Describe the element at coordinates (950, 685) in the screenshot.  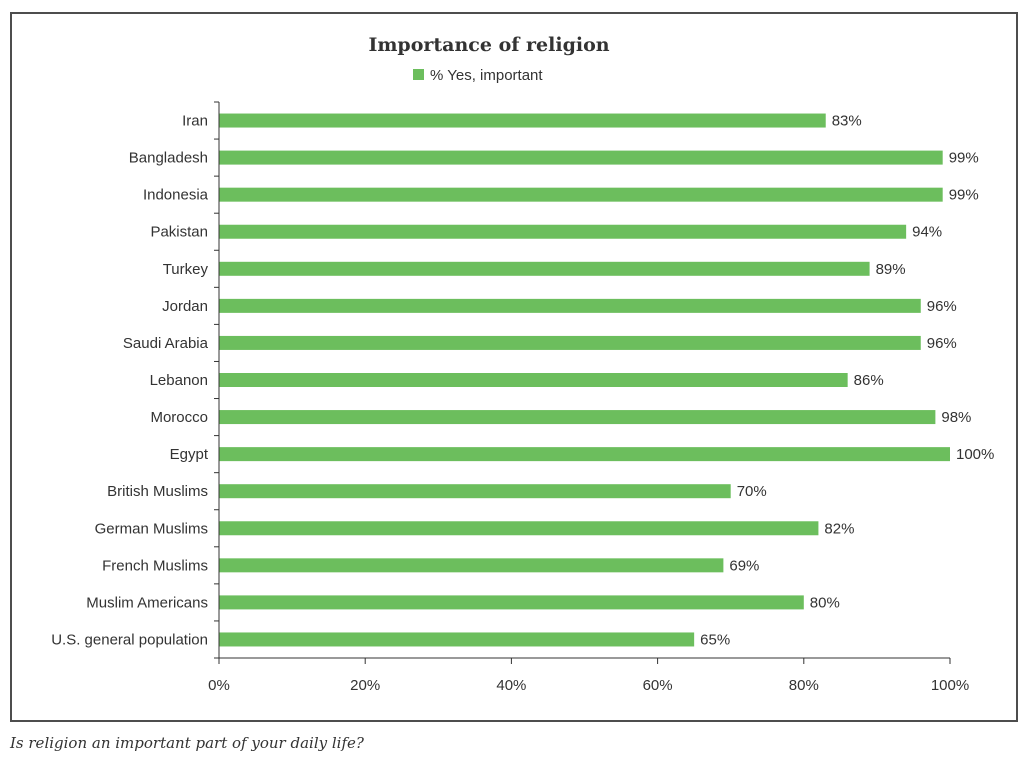
I see `x-tick-label: 100%` at that location.